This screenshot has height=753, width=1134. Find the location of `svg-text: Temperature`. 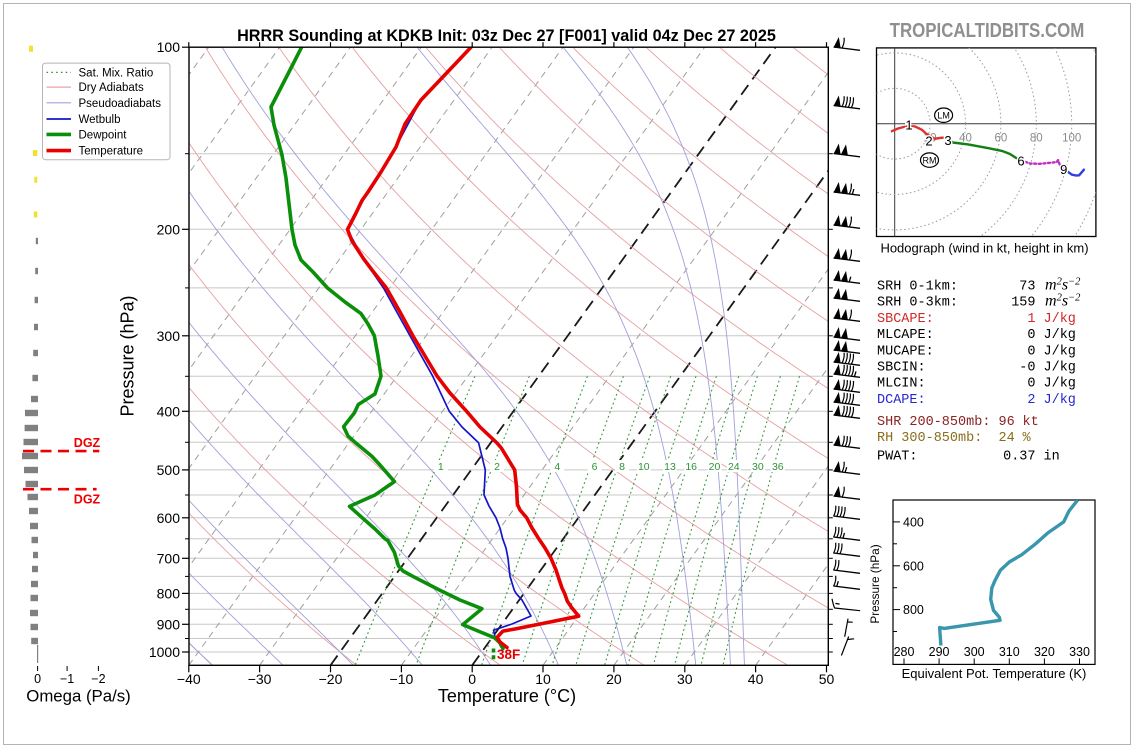

svg-text: Temperature is located at coordinates (111, 152).